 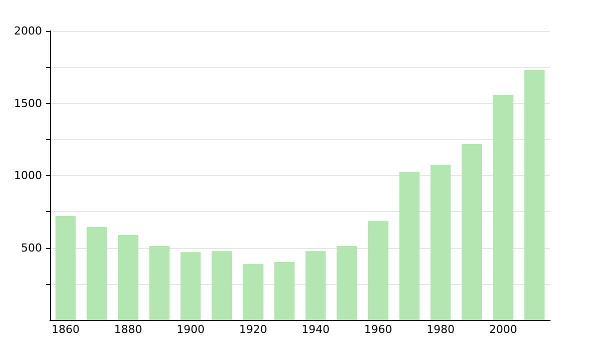 I want to click on y-tick-label: 500, so click(x=31, y=247).